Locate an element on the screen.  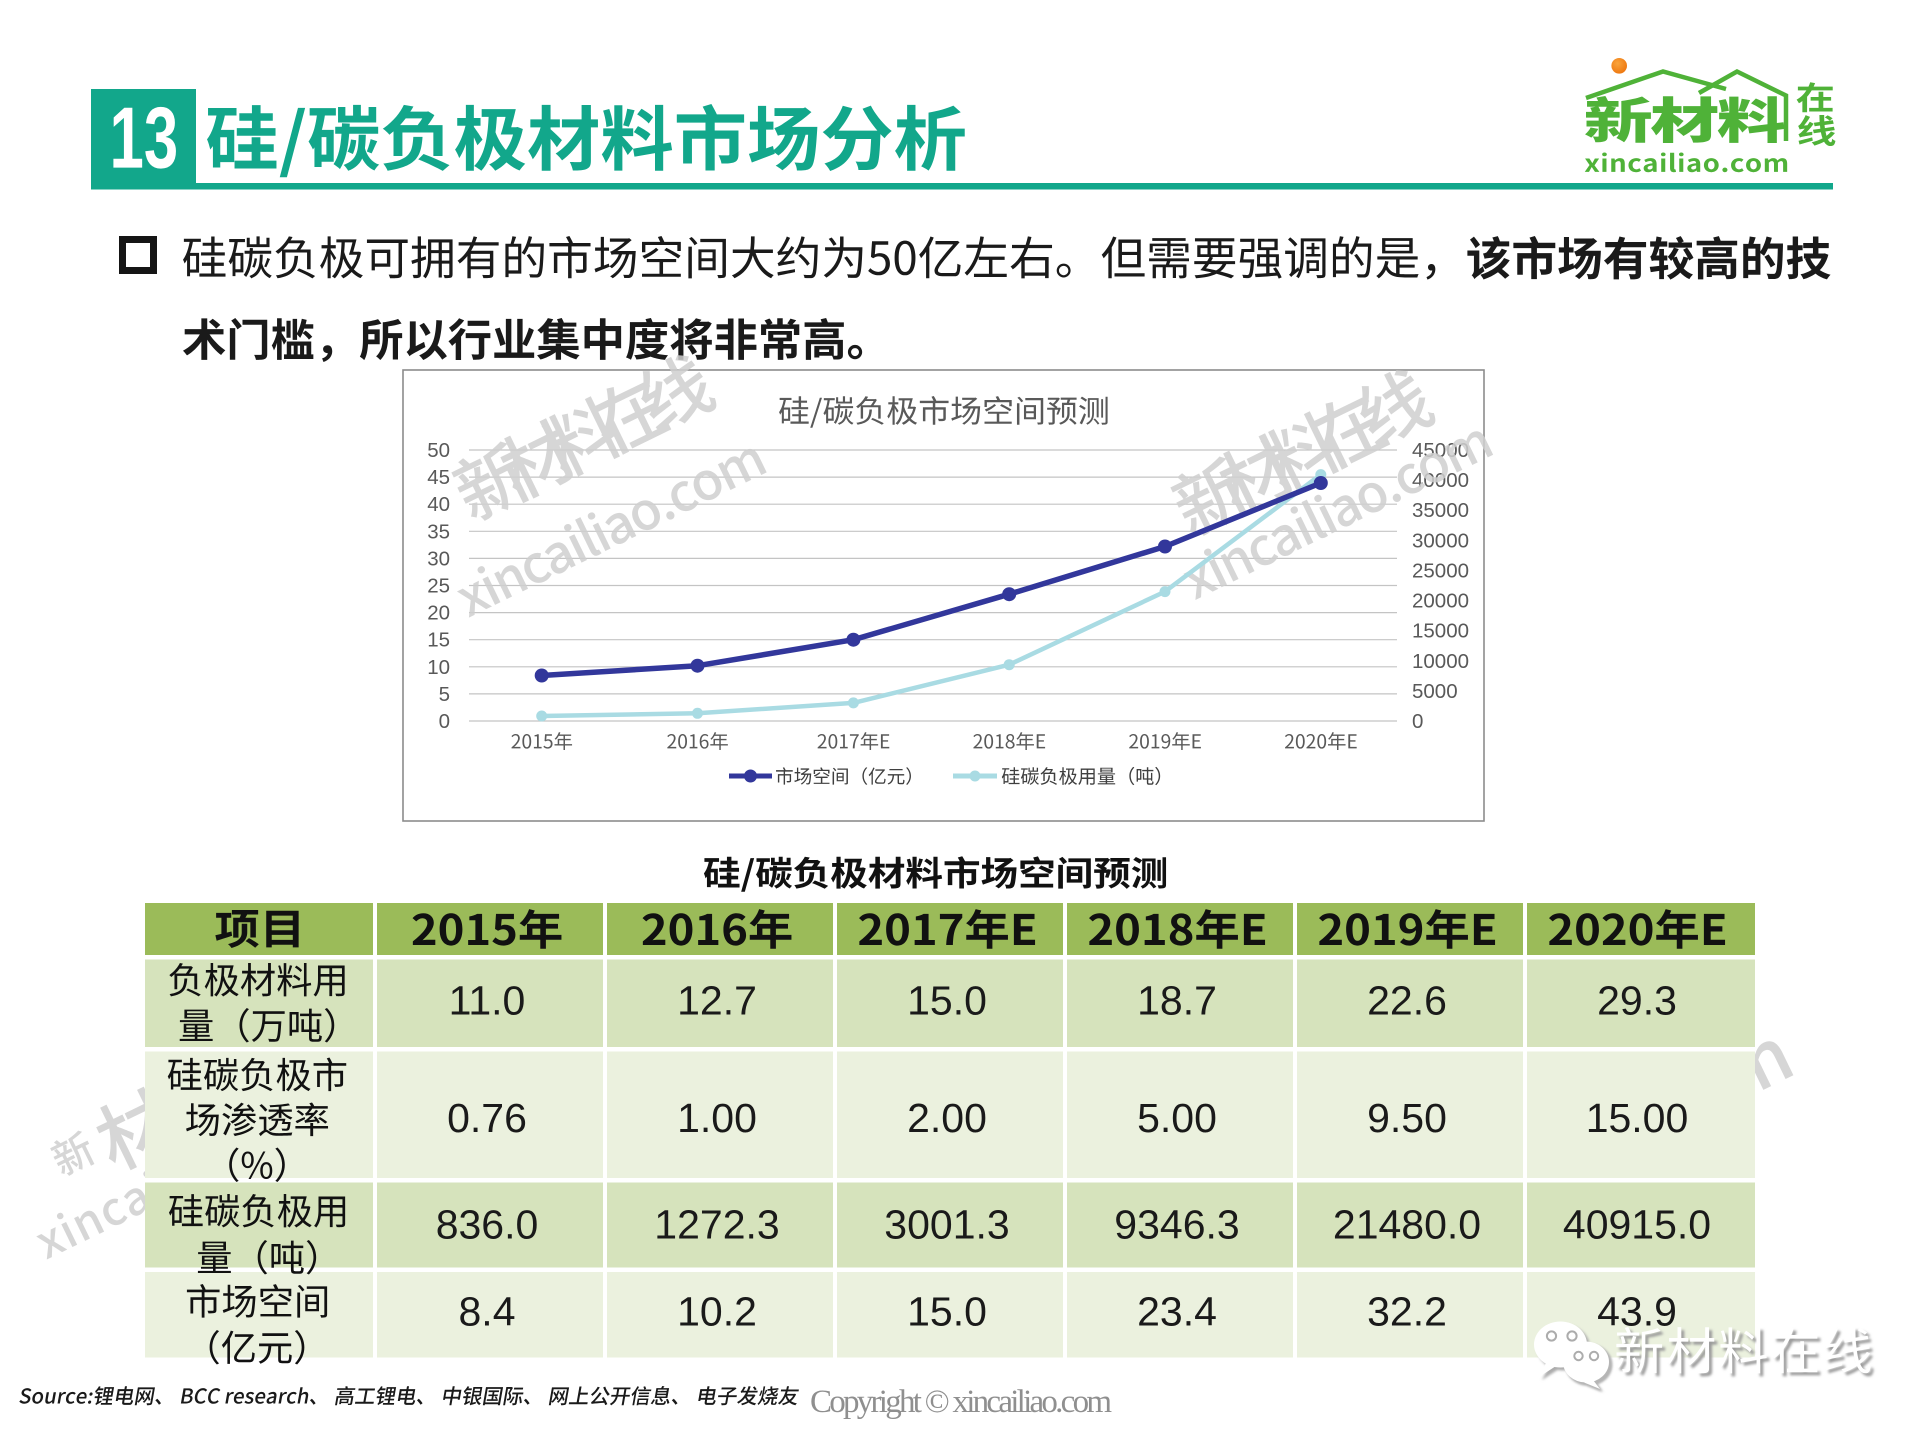
svg-text: 836.0 is located at coordinates (487, 1225).